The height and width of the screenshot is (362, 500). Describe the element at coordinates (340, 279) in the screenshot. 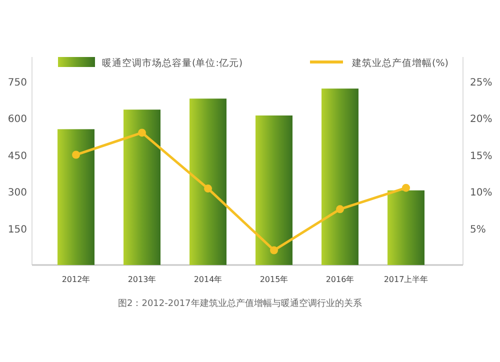

I see `x-tick-label: 2016年` at that location.